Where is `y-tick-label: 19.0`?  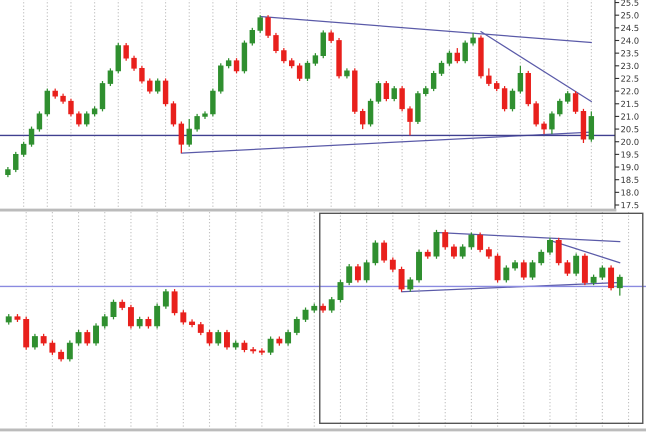
y-tick-label: 19.0 is located at coordinates (630, 167).